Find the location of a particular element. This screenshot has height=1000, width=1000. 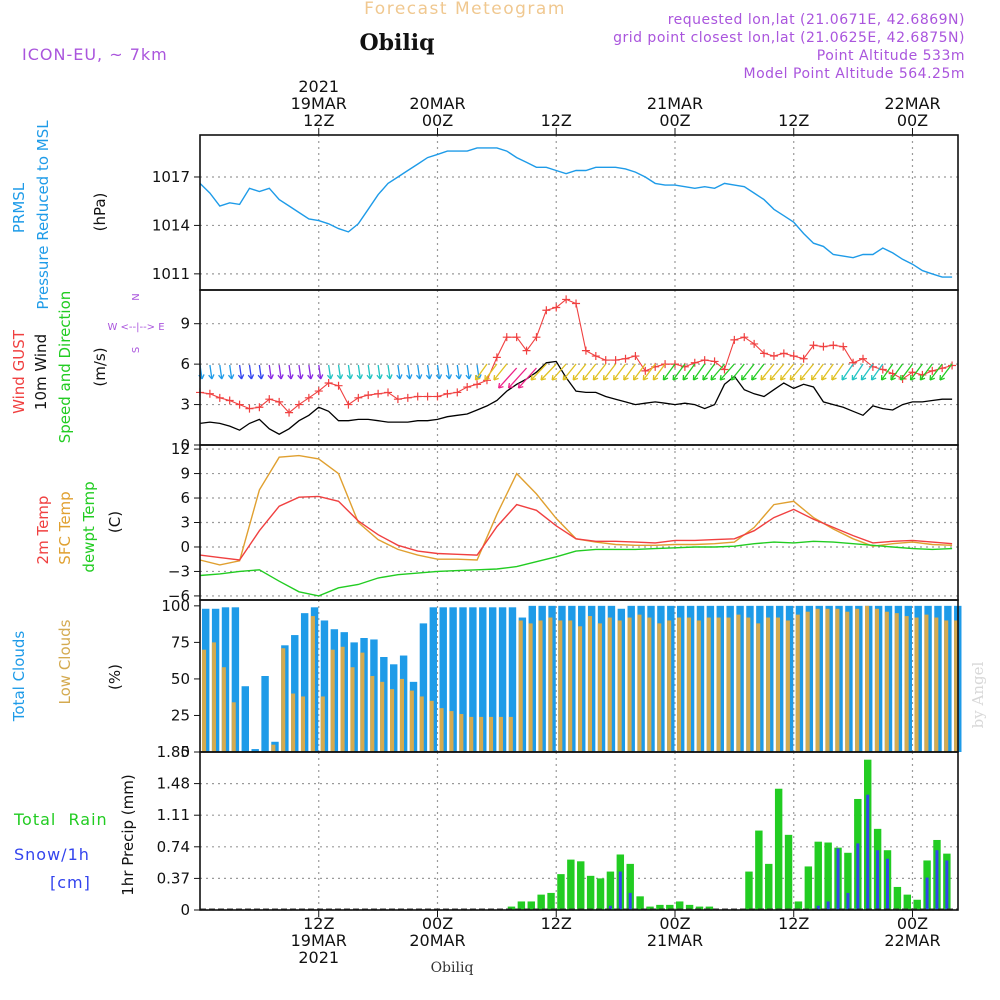

wind-speed-line is located at coordinates (576, 397).